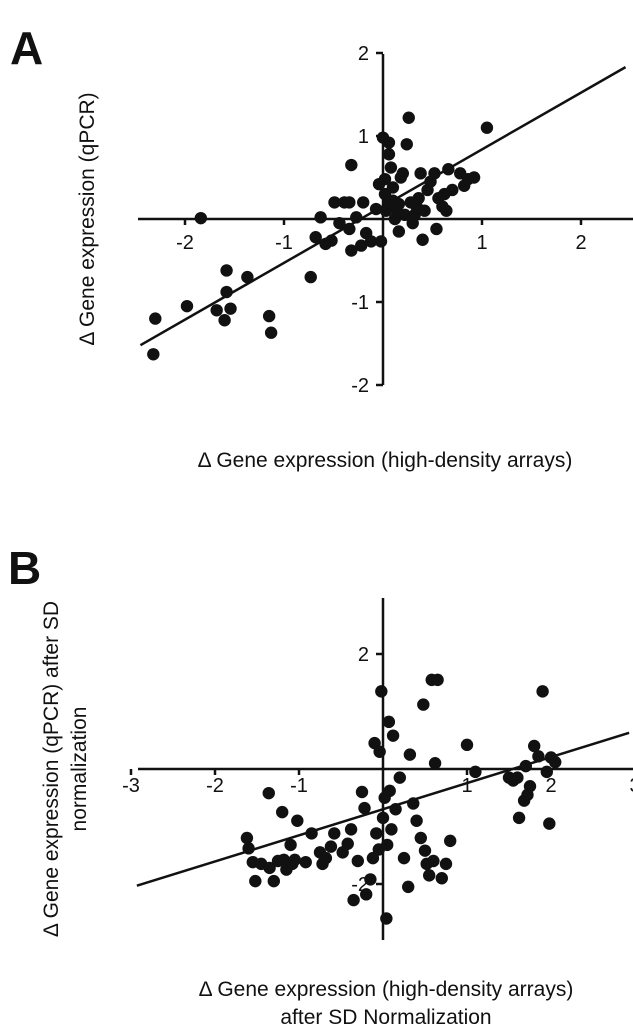 Image resolution: width=633 pixels, height=1032 pixels. What do you see at coordinates (360, 303) in the screenshot?
I see `panel-a-y-tick-label: -1` at bounding box center [360, 303].